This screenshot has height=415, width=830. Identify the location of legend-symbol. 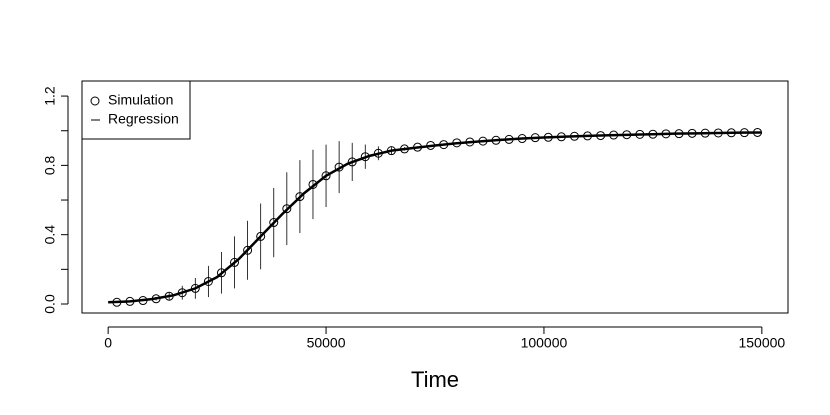
(95, 101).